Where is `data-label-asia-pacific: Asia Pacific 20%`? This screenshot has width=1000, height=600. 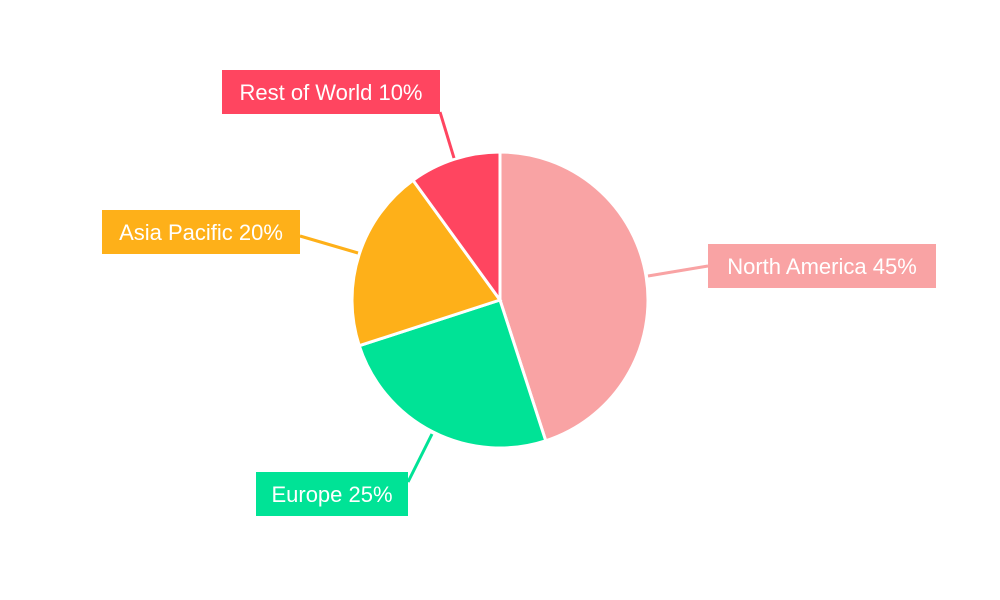
data-label-asia-pacific: Asia Pacific 20% is located at coordinates (201, 232).